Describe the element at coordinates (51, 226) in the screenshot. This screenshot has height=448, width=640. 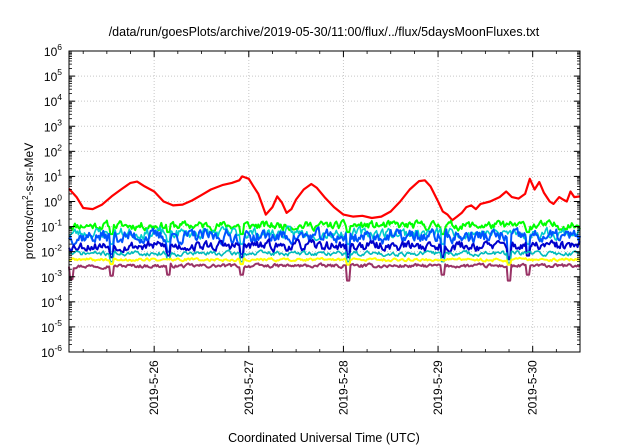
I see `y-tick-label: 10⁻¹` at that location.